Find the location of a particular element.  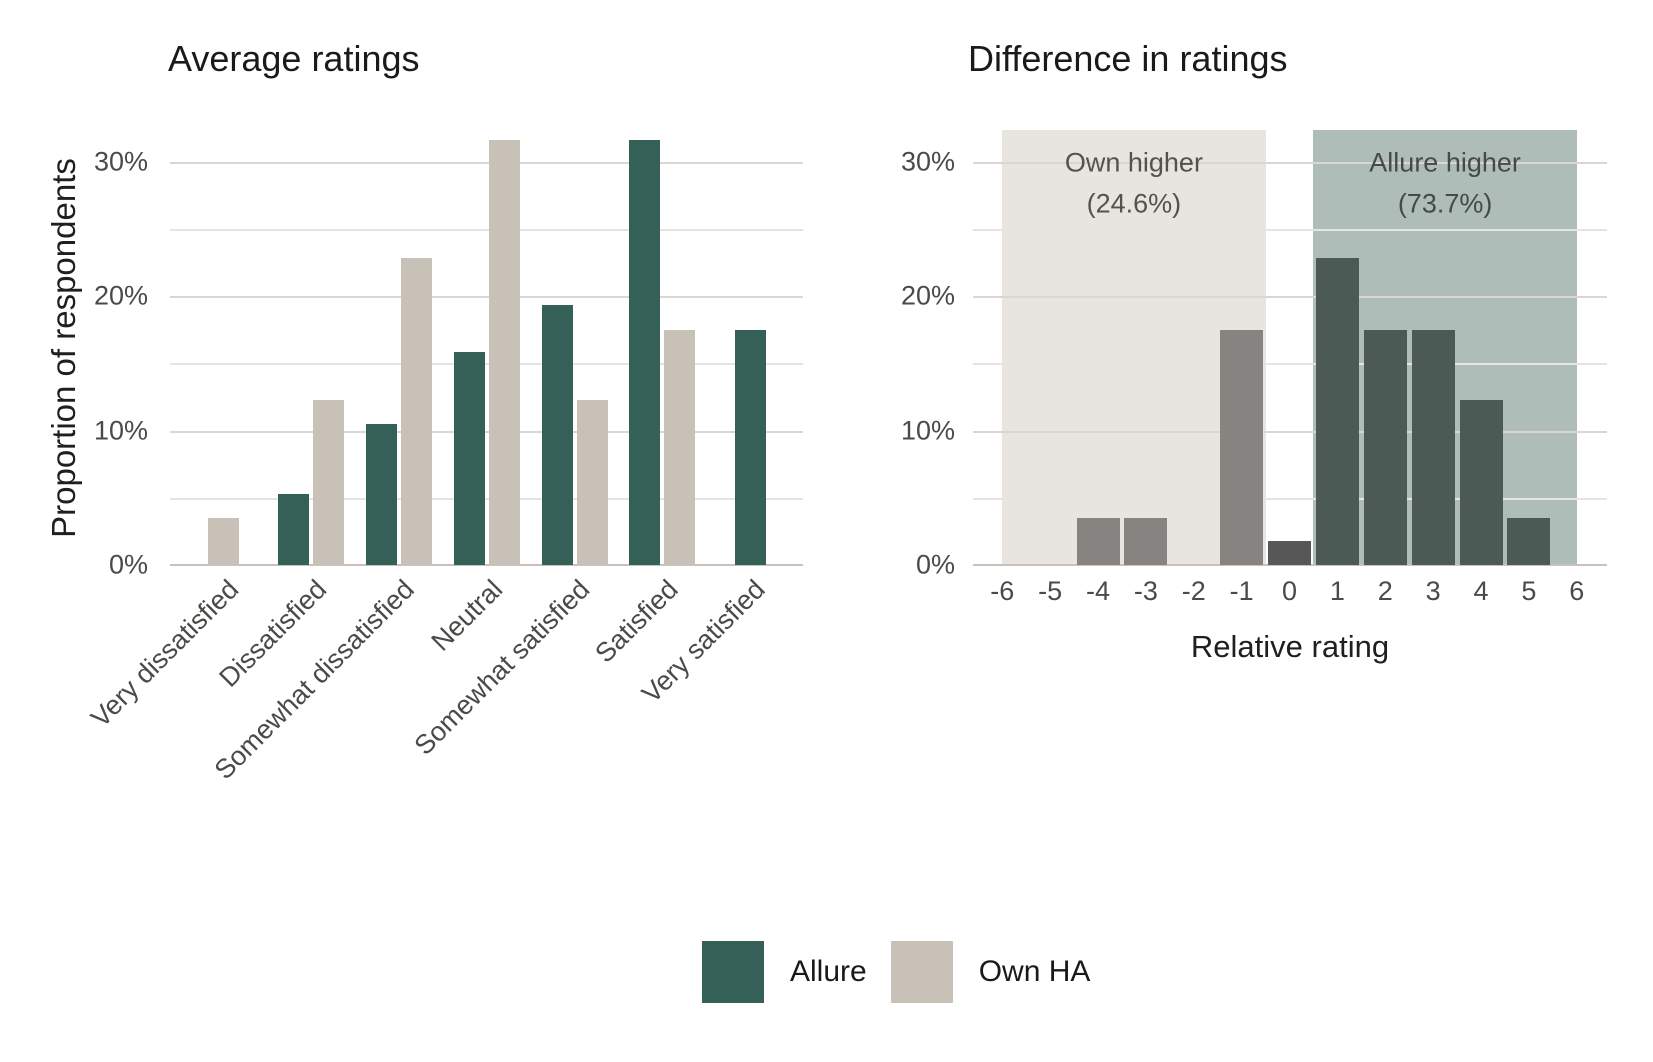

right-x-tick-label: 4 is located at coordinates (1481, 591).